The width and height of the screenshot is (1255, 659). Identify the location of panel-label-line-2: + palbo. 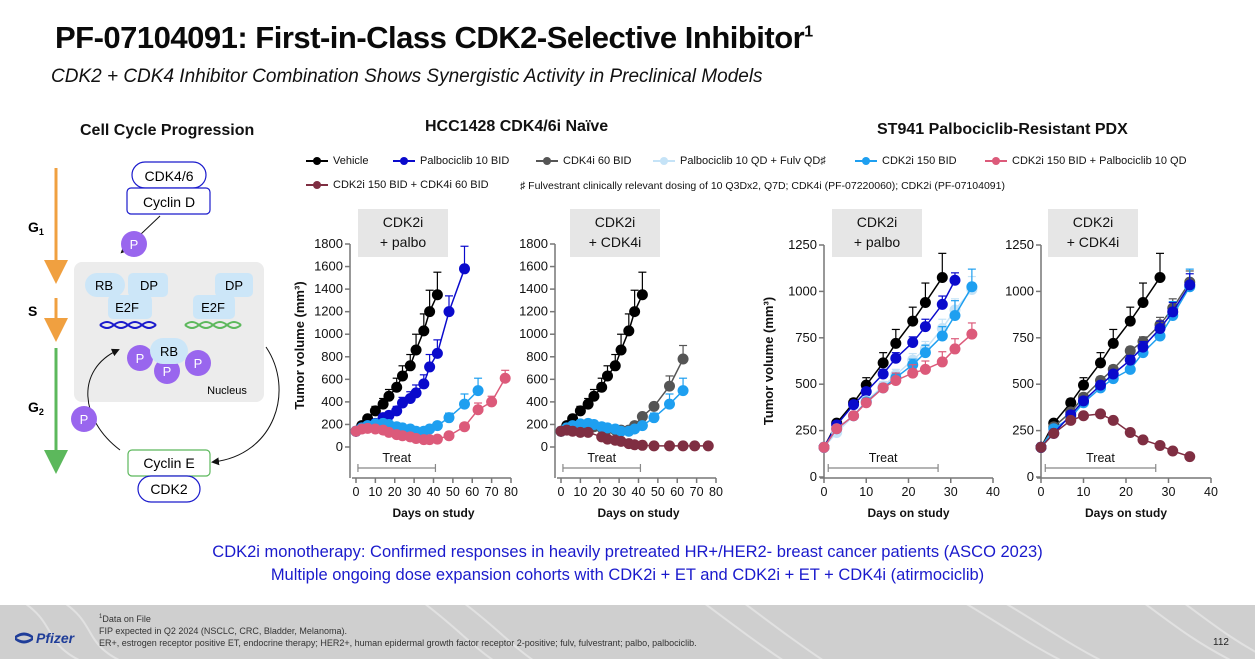
(403, 242).